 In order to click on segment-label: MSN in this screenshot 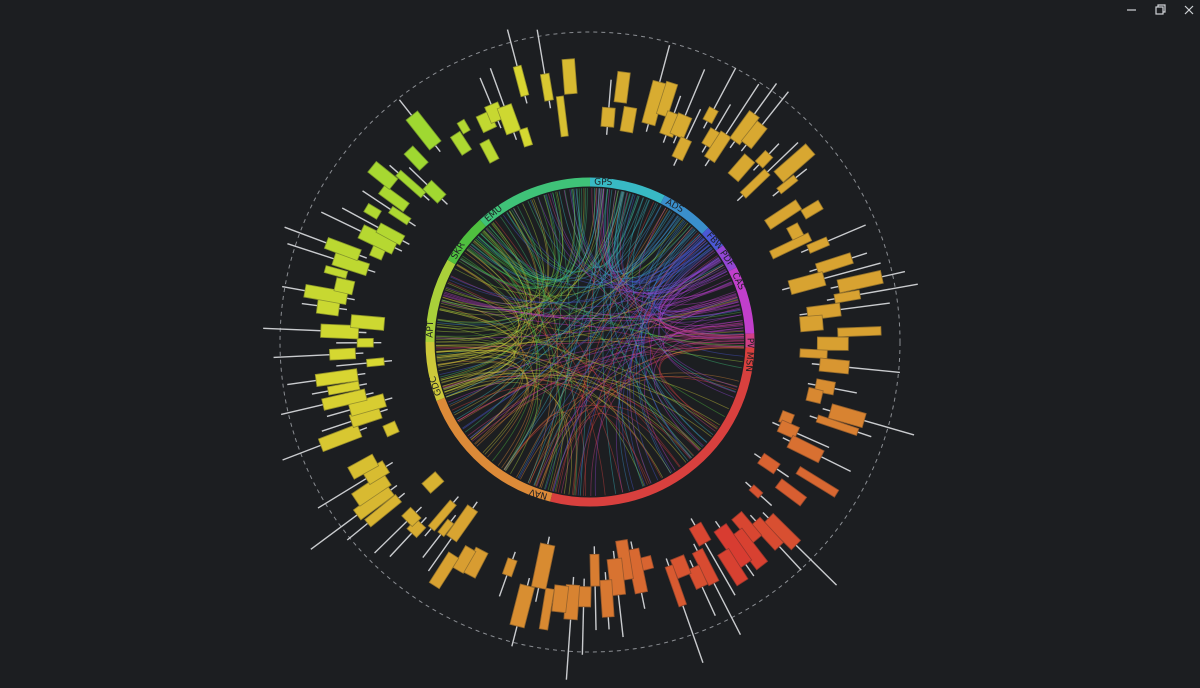, I will do `click(748, 361)`.